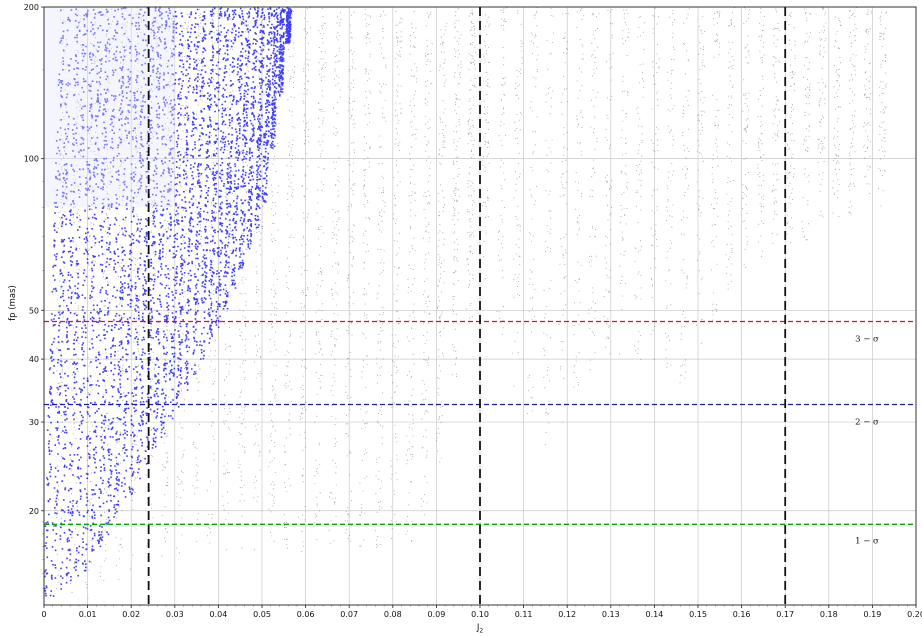  Describe the element at coordinates (698, 614) in the screenshot. I see `x-tick-label: 0.15` at that location.